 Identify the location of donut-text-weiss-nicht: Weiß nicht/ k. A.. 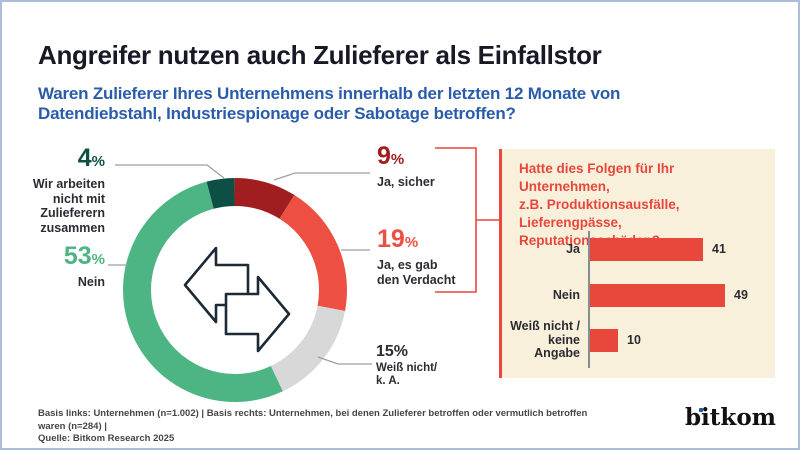
(407, 374).